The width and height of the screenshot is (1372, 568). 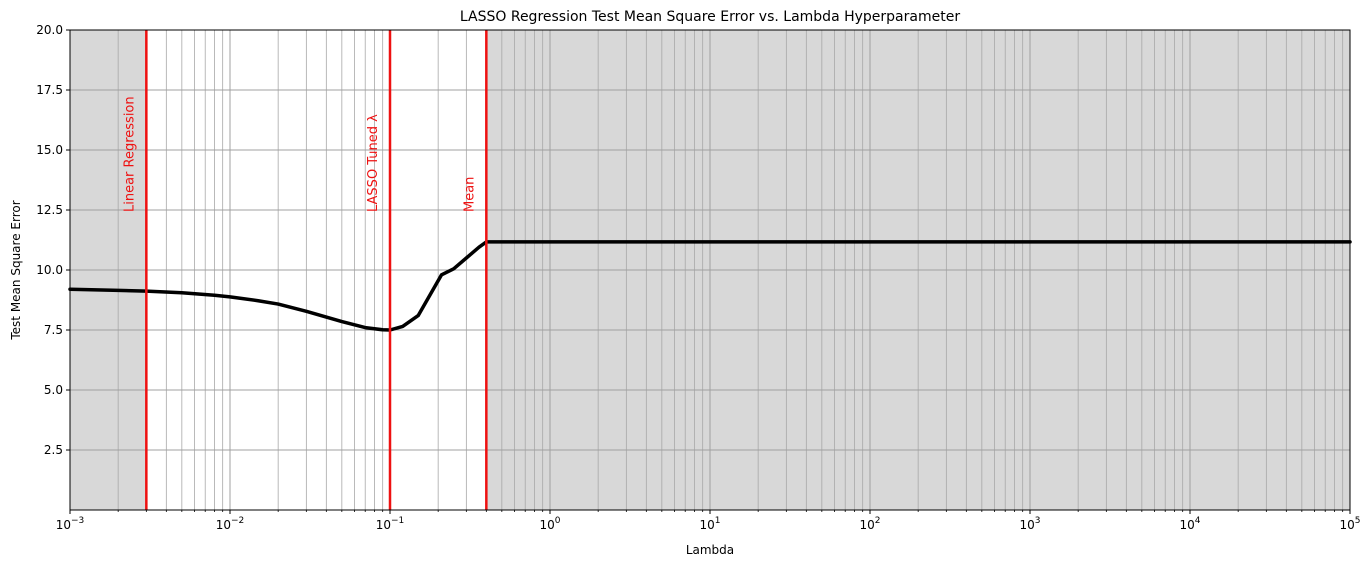 I want to click on x-tick-label: 10⁻², so click(x=230, y=524).